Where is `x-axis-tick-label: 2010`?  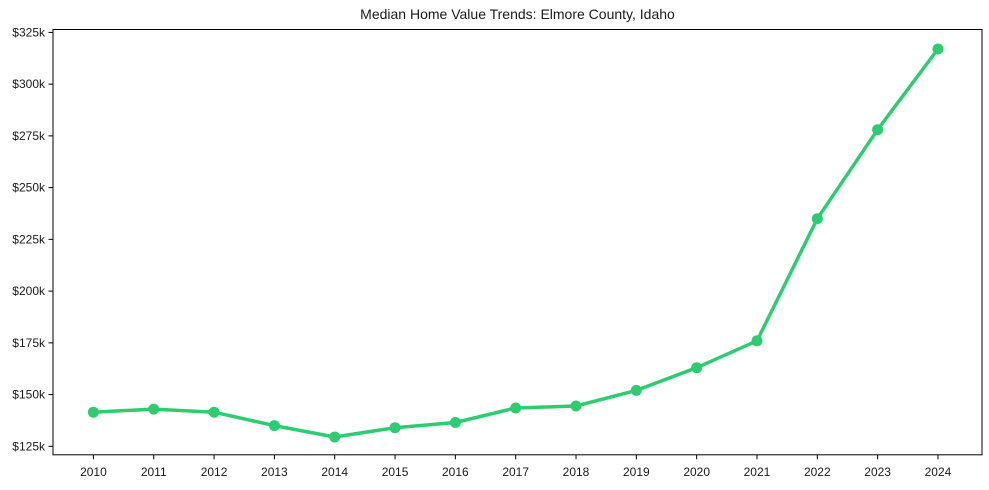
x-axis-tick-label: 2010 is located at coordinates (93, 472).